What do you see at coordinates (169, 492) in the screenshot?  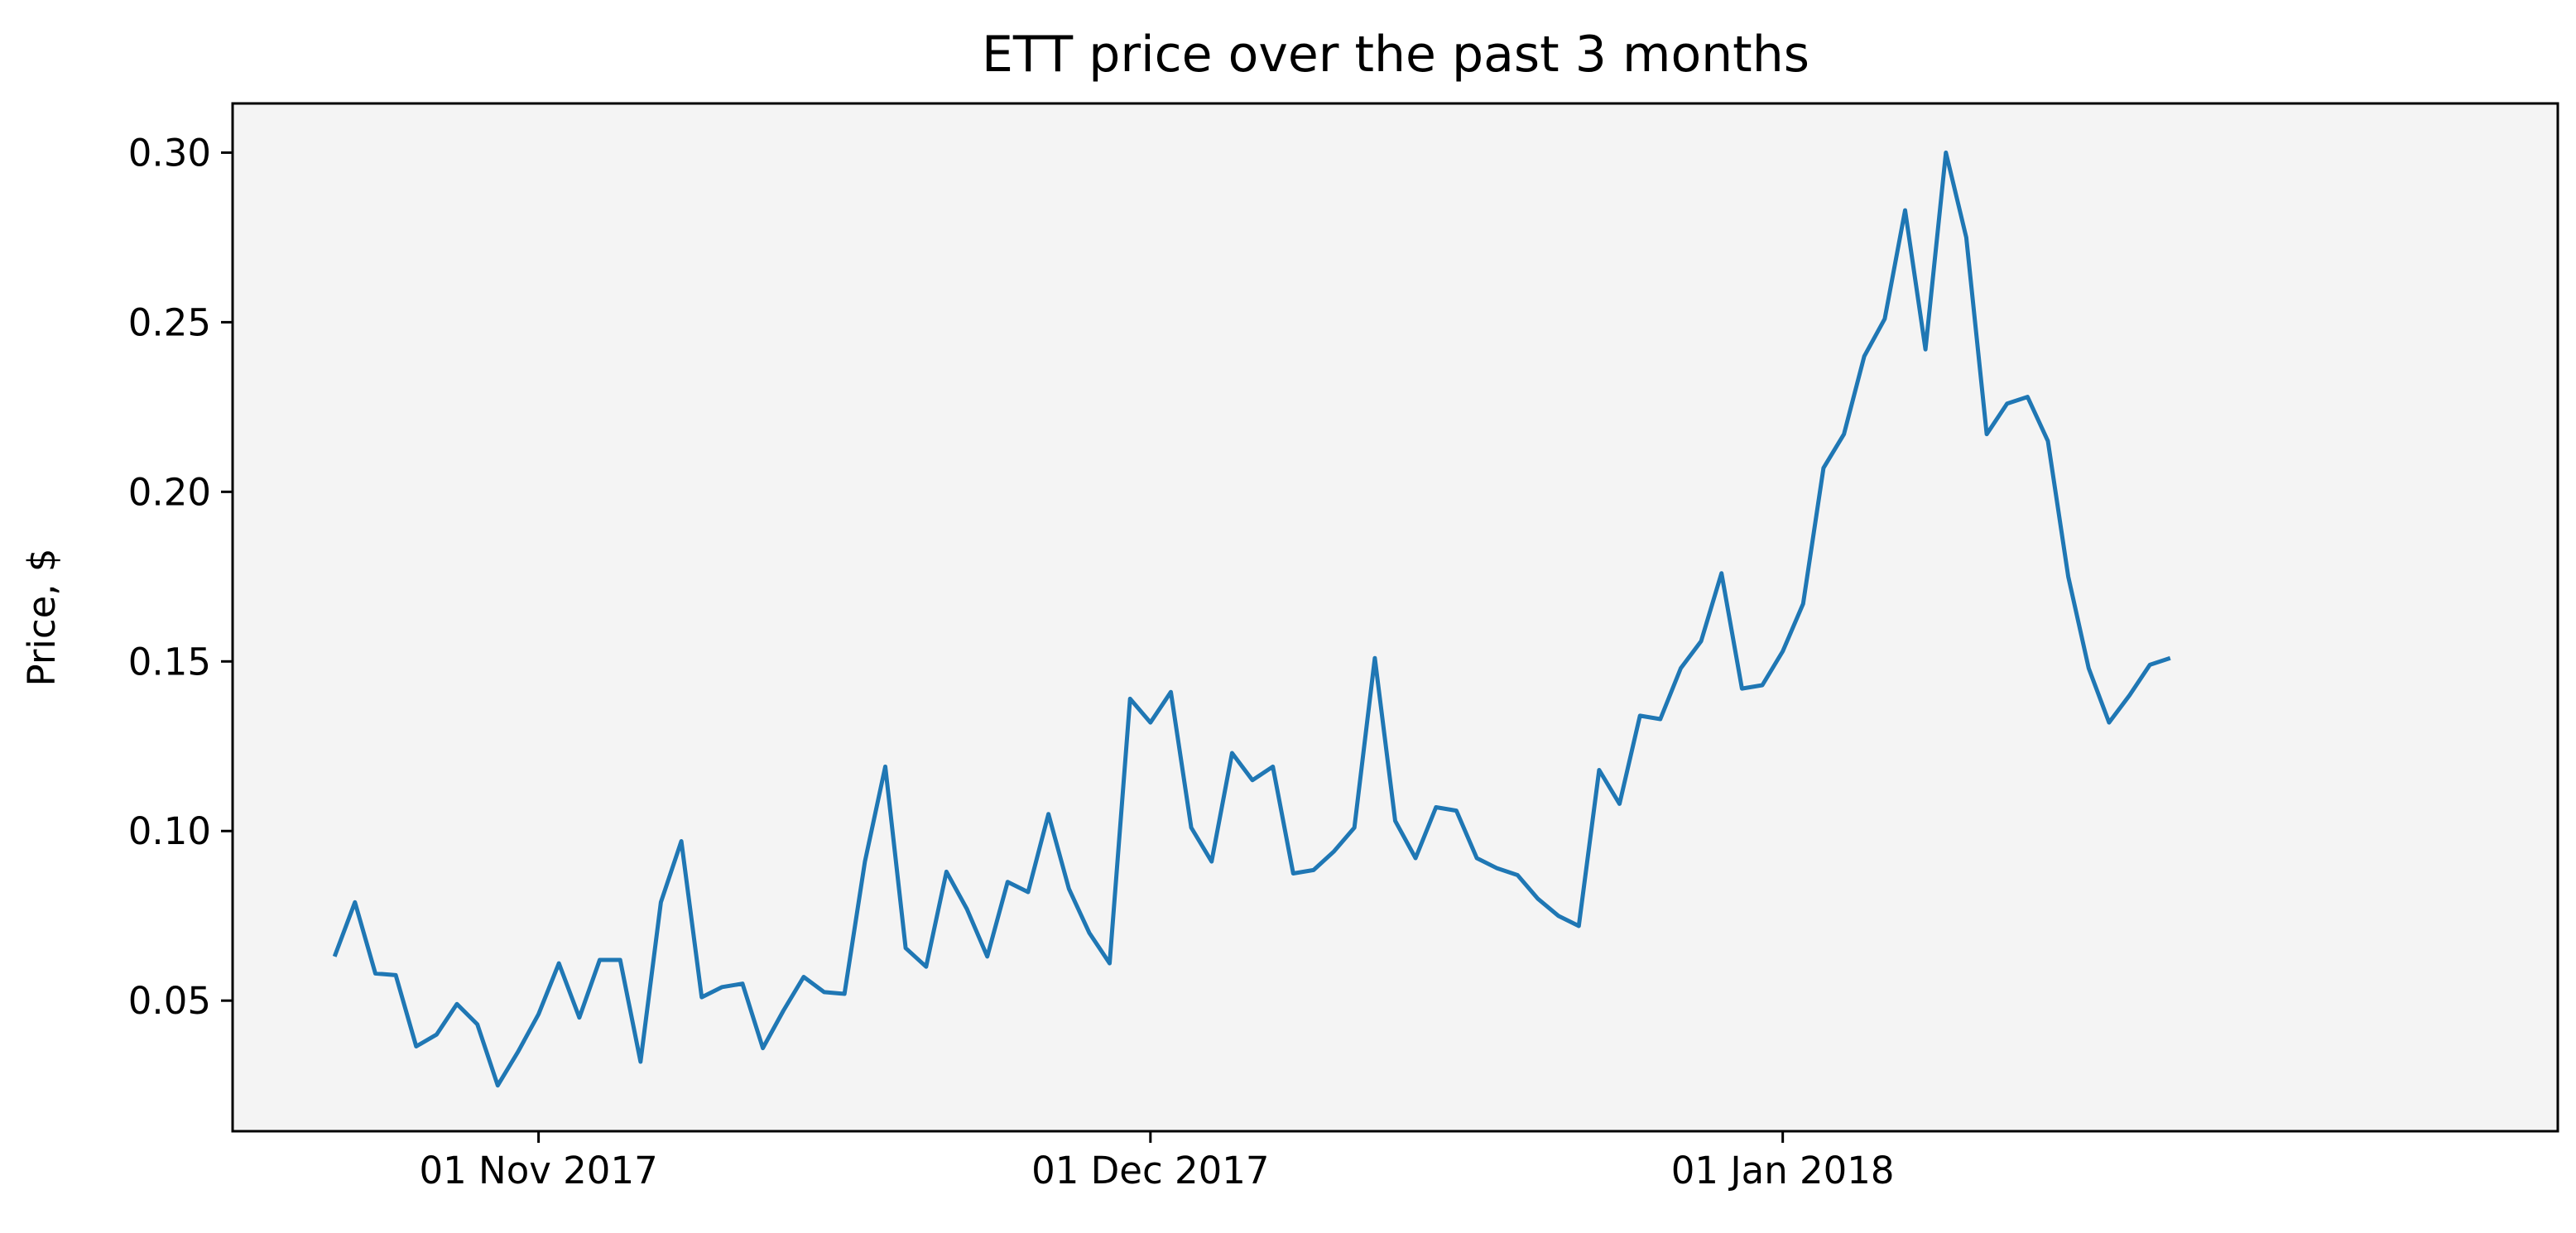 I see `y-tick-label: 0.20` at bounding box center [169, 492].